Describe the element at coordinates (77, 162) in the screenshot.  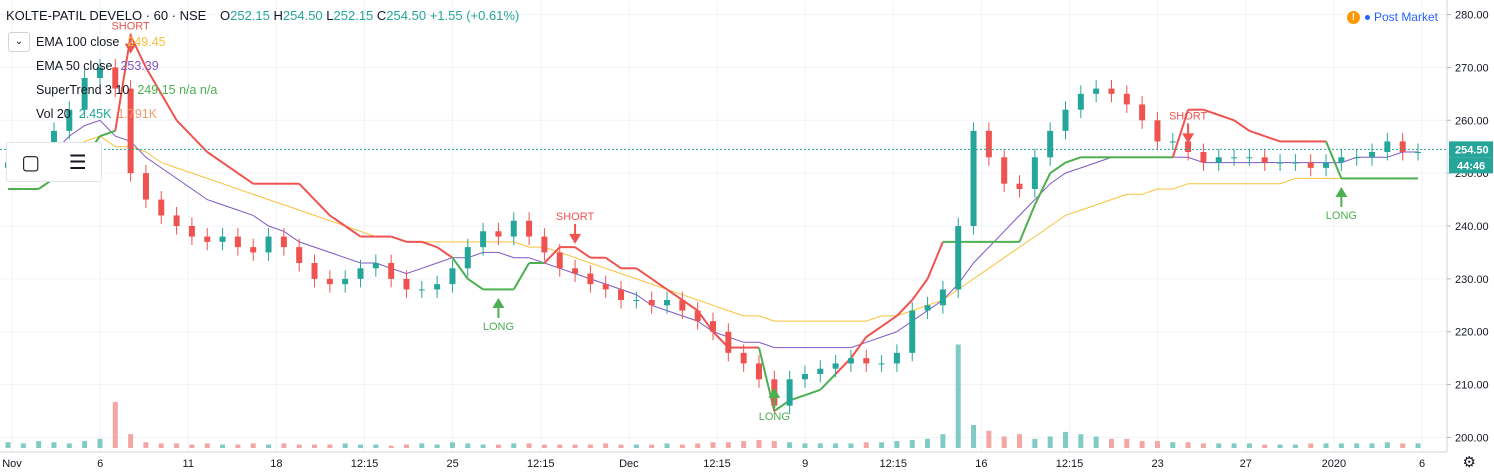
I see `menu-lines-icon: ☰` at that location.